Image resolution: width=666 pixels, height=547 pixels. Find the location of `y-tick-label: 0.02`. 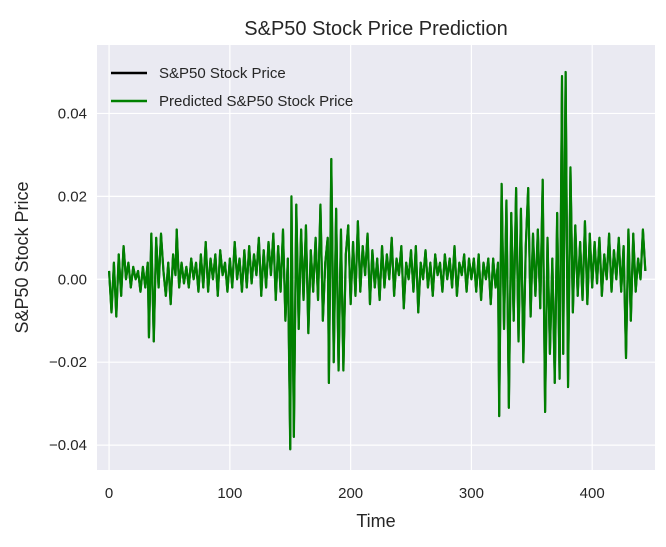

y-tick-label: 0.02 is located at coordinates (72, 196).